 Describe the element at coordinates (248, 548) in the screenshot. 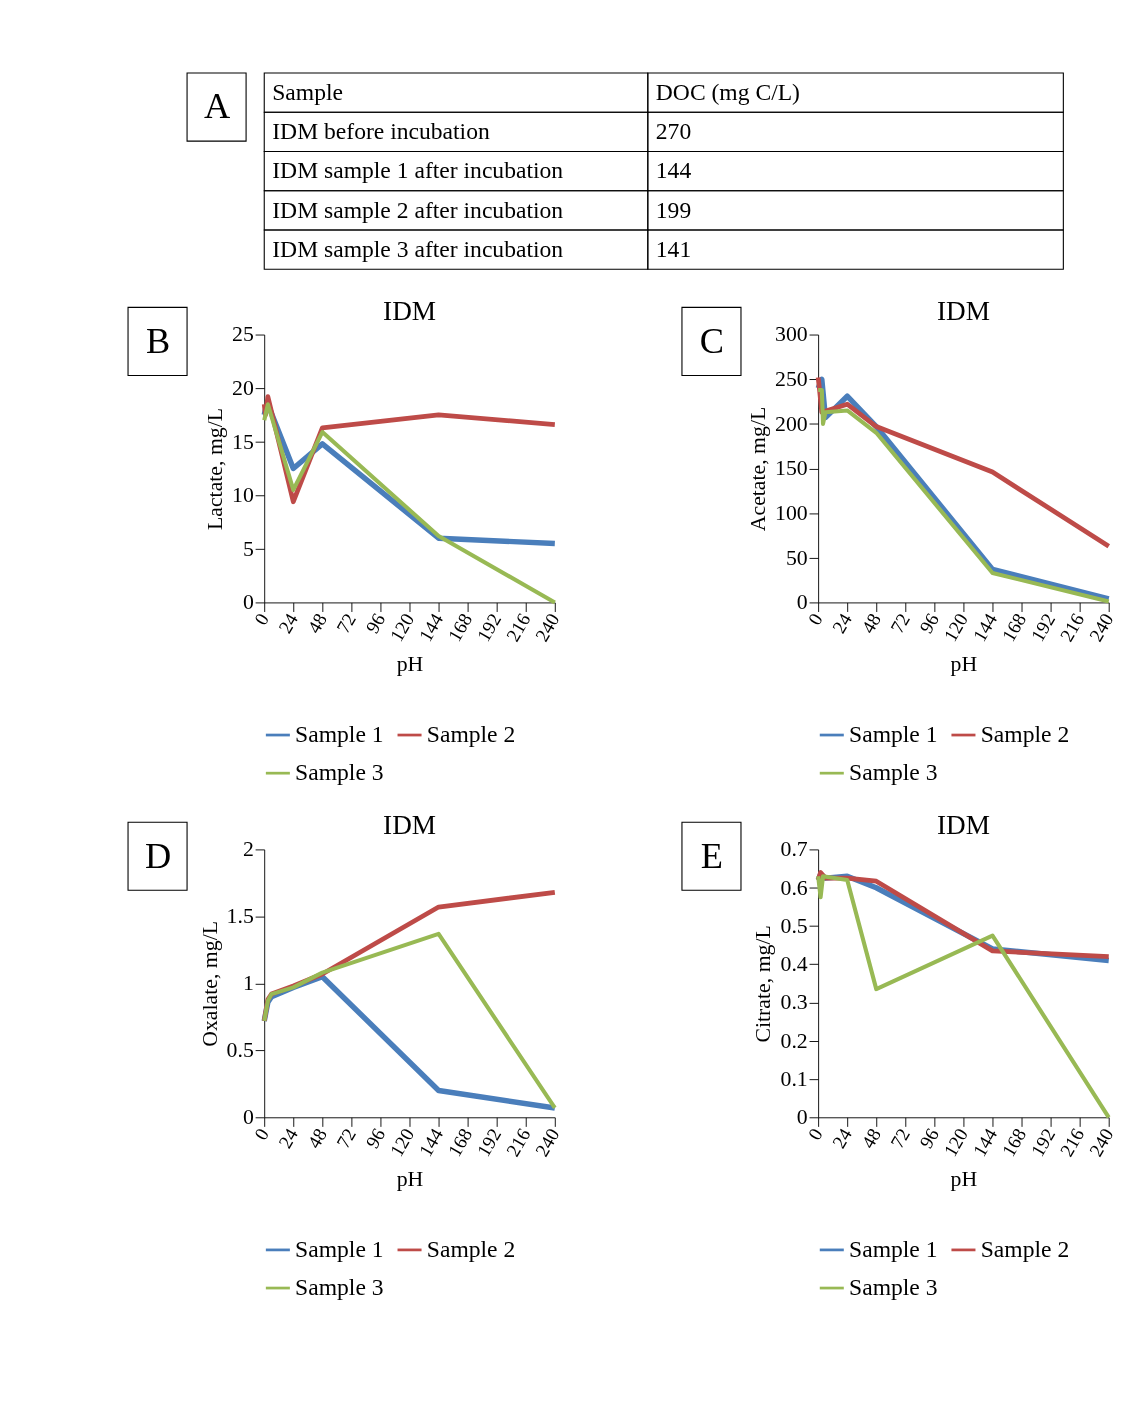

I see `y-tick-label: 5` at that location.